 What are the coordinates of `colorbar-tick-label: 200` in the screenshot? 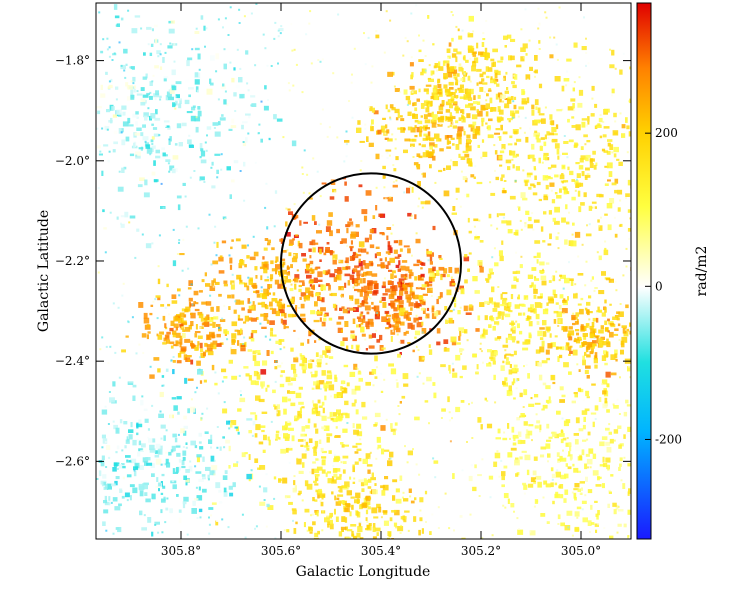 It's located at (666, 133).